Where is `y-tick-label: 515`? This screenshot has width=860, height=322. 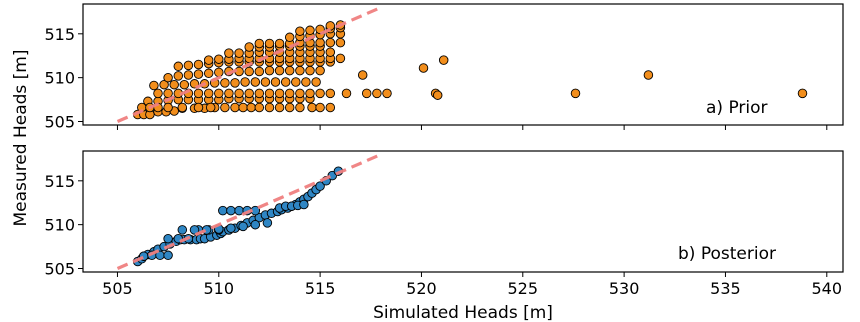 y-tick-label: 515 is located at coordinates (59, 181).